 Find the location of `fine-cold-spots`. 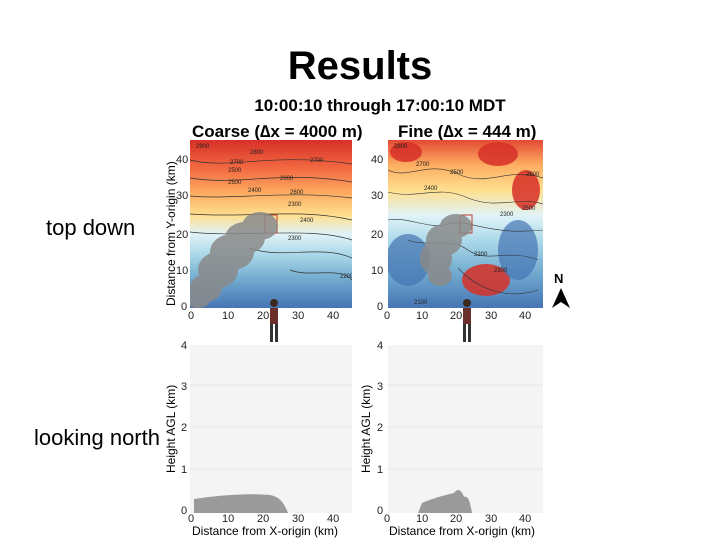

fine-cold-spots is located at coordinates (463, 253).